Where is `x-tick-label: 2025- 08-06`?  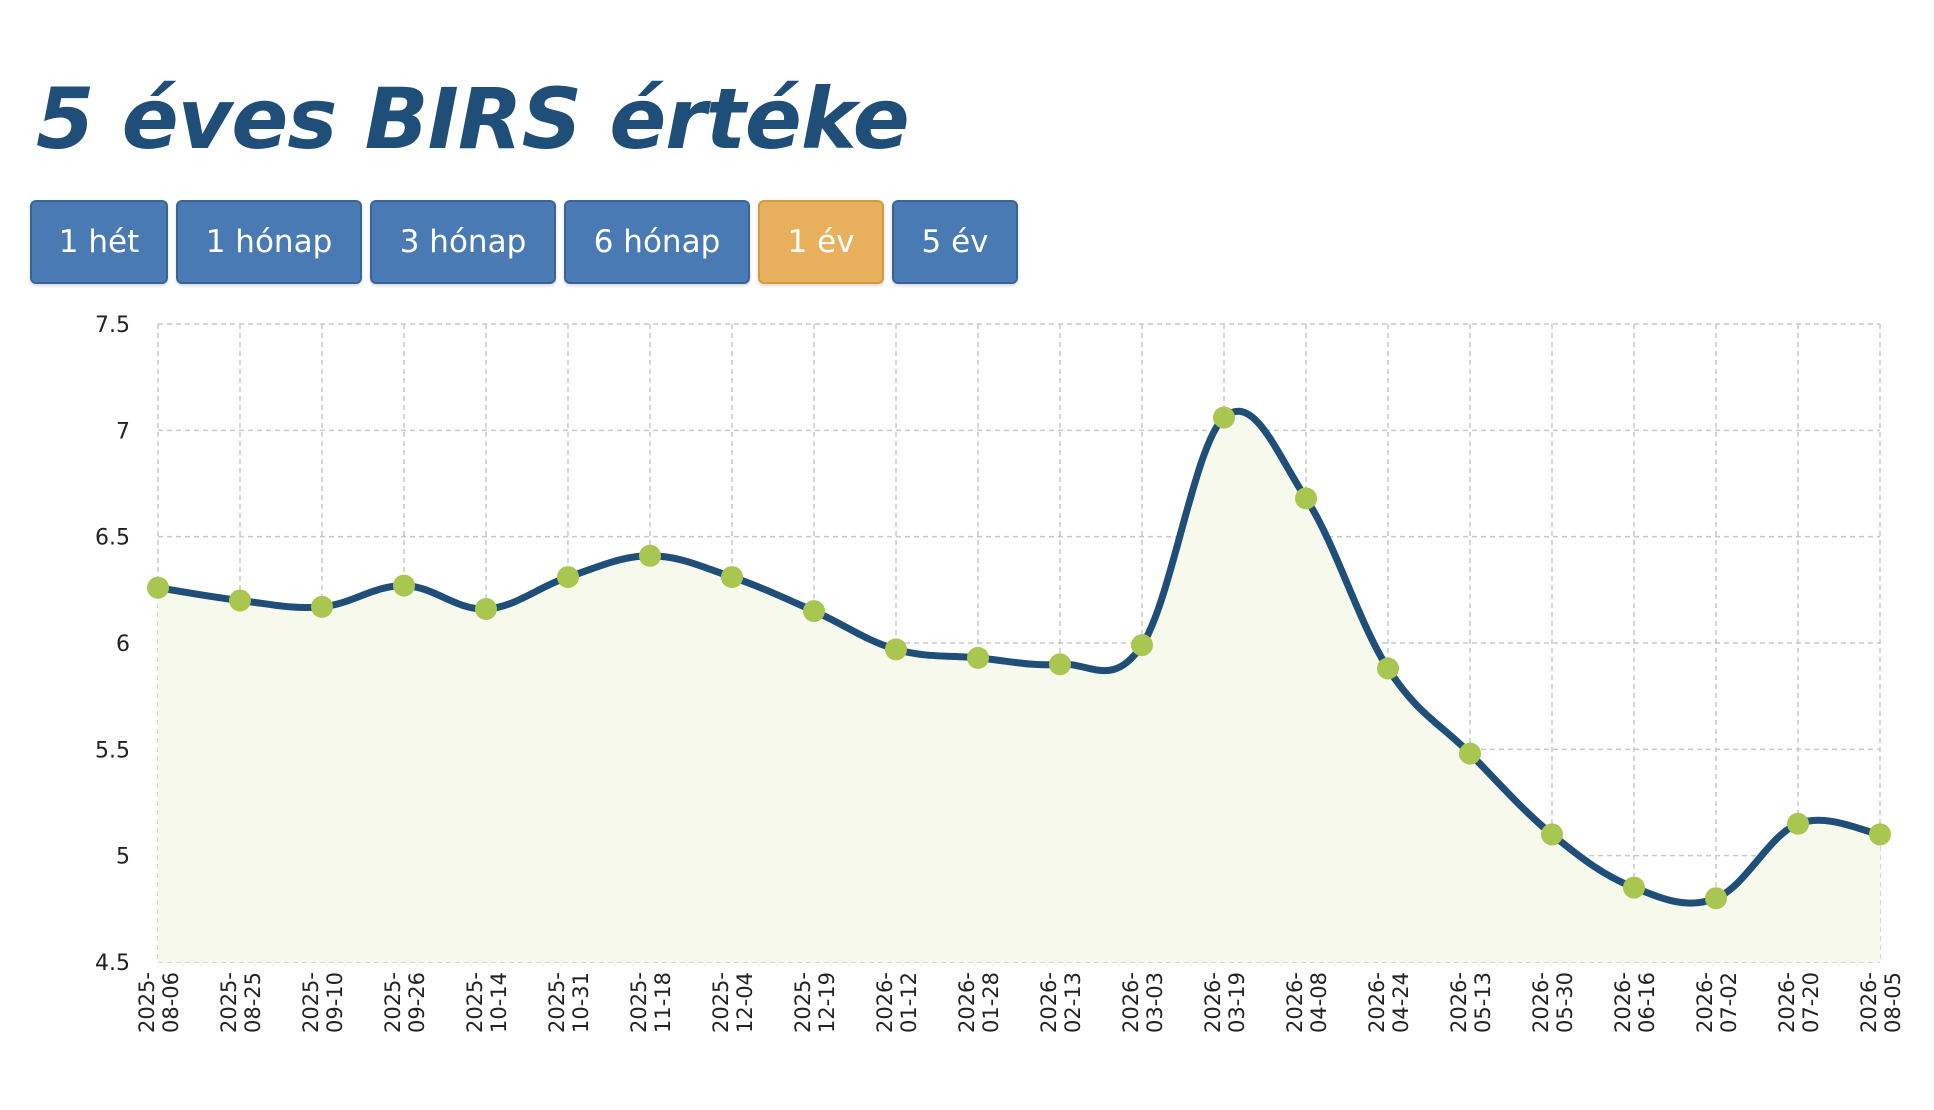 x-tick-label: 2025- 08-06 is located at coordinates (159, 1002).